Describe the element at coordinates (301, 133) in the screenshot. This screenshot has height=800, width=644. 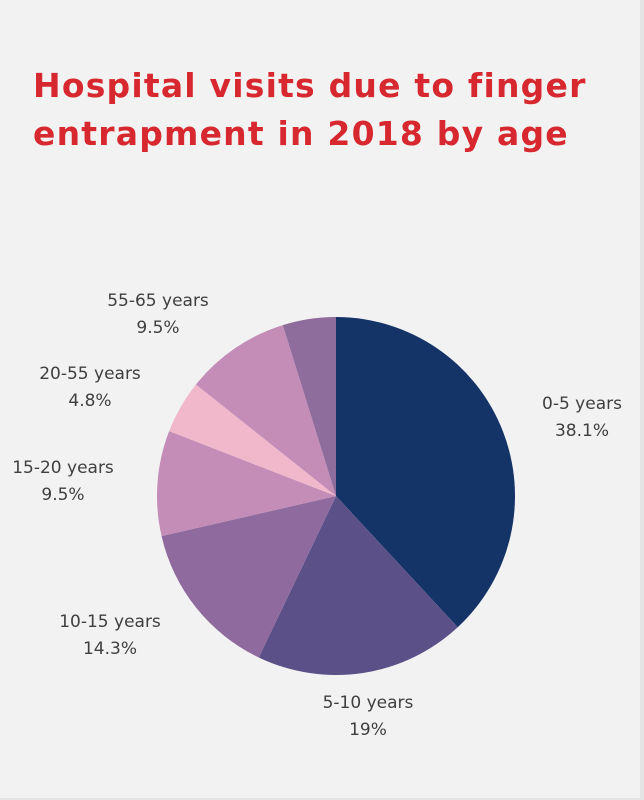
I see `chart-title-line-2: entrapment in 2018 by age` at that location.